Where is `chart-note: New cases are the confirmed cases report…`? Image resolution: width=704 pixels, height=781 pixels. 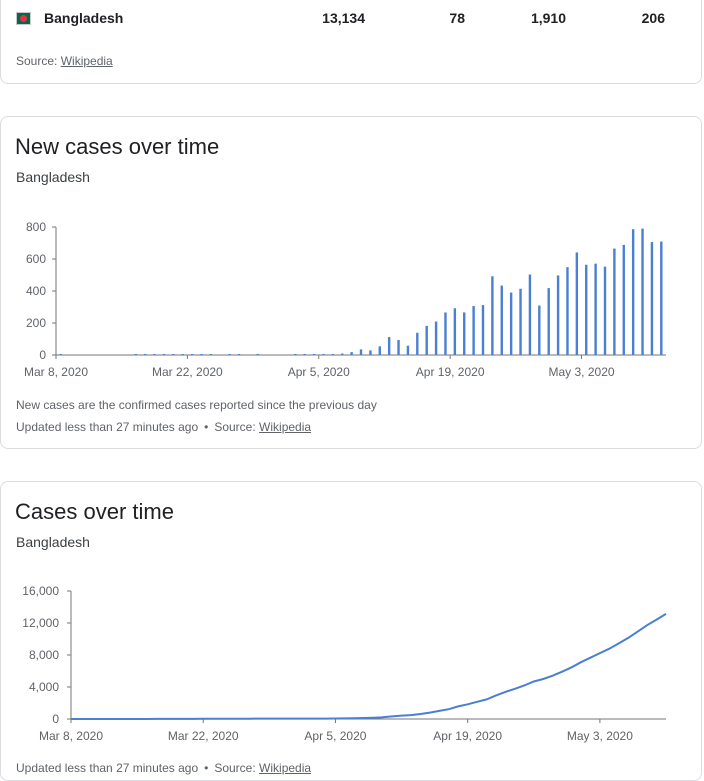
chart-note: New cases are the confirmed cases report… is located at coordinates (196, 405).